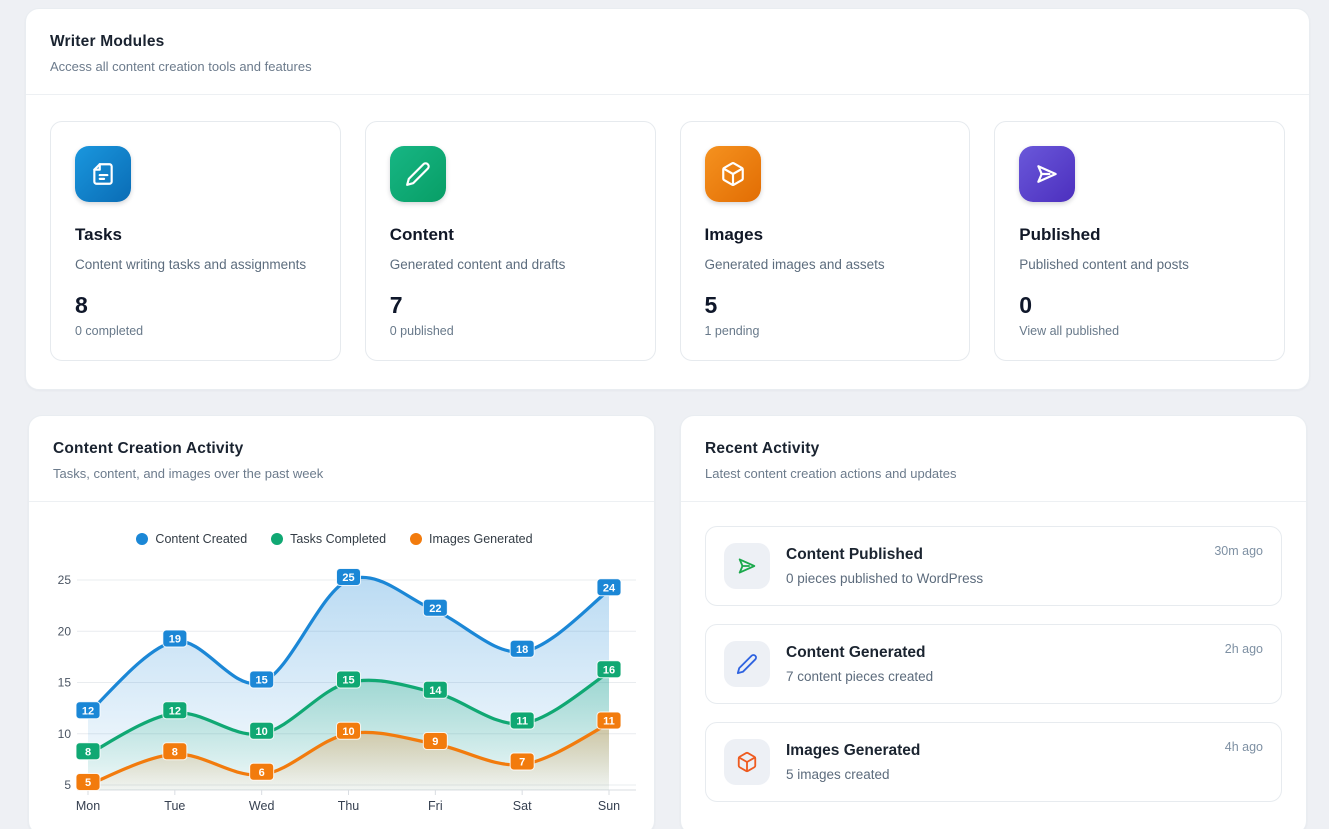 The height and width of the screenshot is (829, 1329). Describe the element at coordinates (148, 448) in the screenshot. I see `chart-panel-title: Content Creation Activity` at that location.